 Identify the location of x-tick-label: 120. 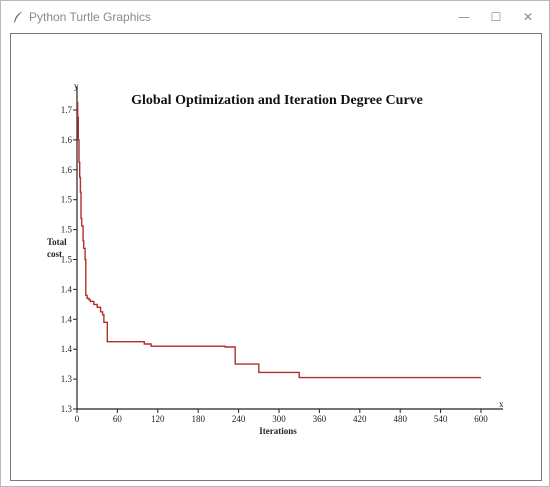
(158, 419).